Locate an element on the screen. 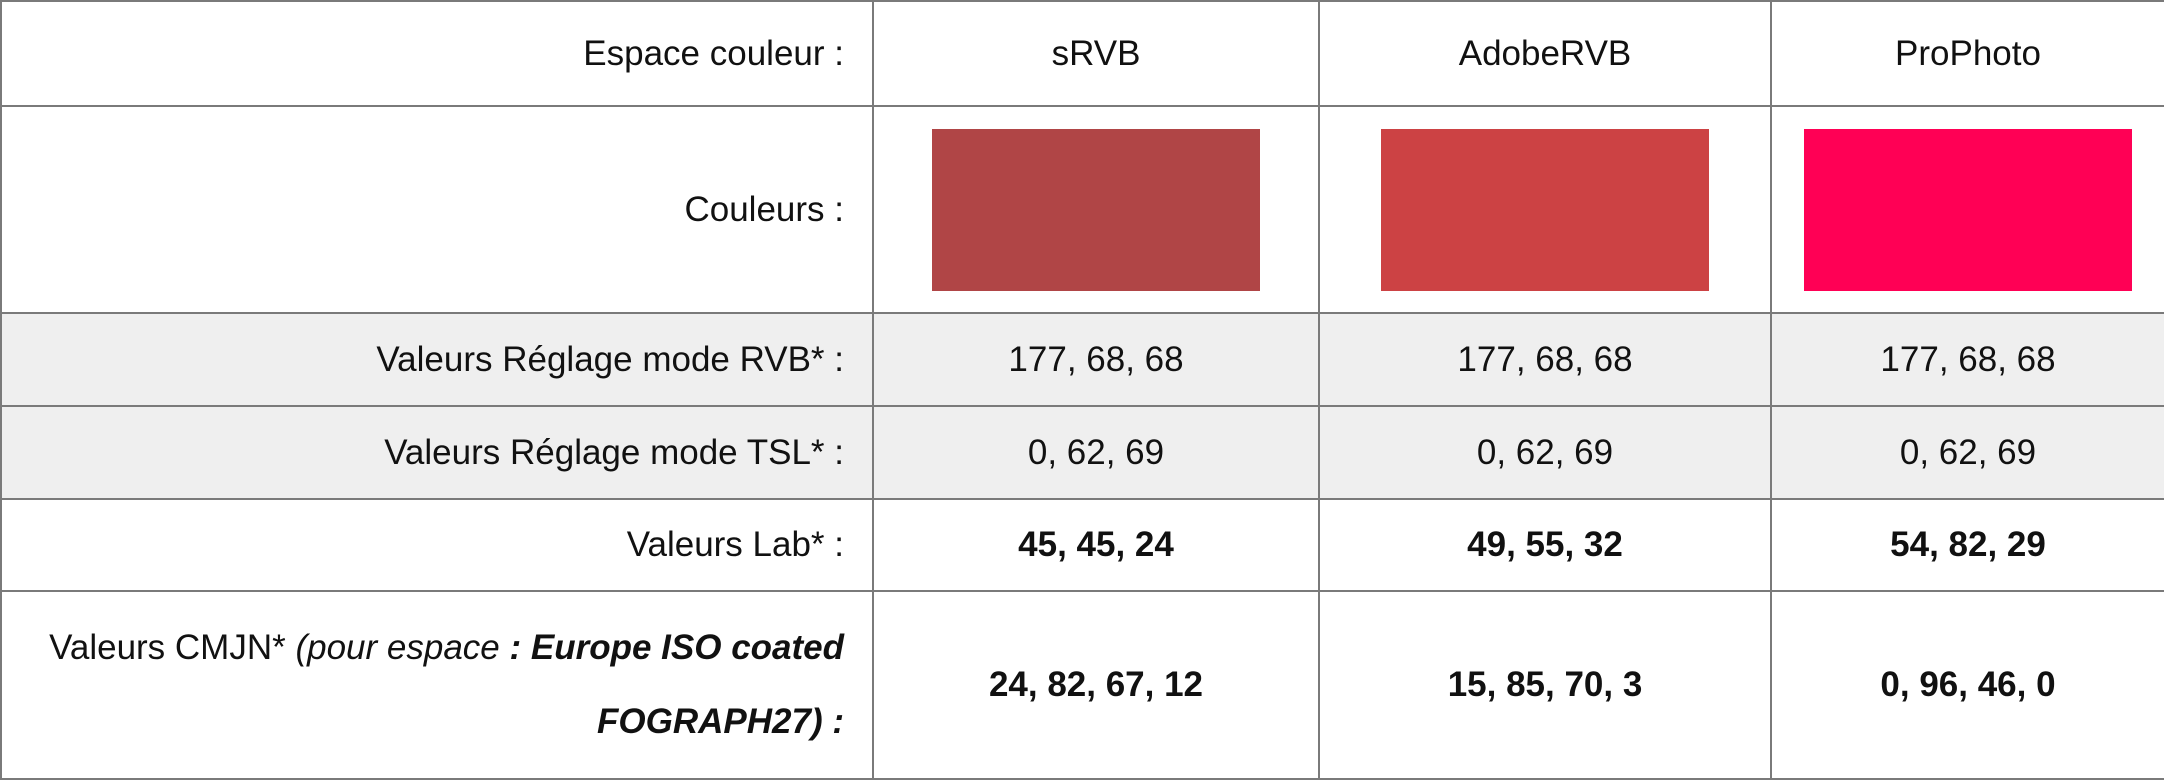  row-label: Couleurs : is located at coordinates (437, 209).